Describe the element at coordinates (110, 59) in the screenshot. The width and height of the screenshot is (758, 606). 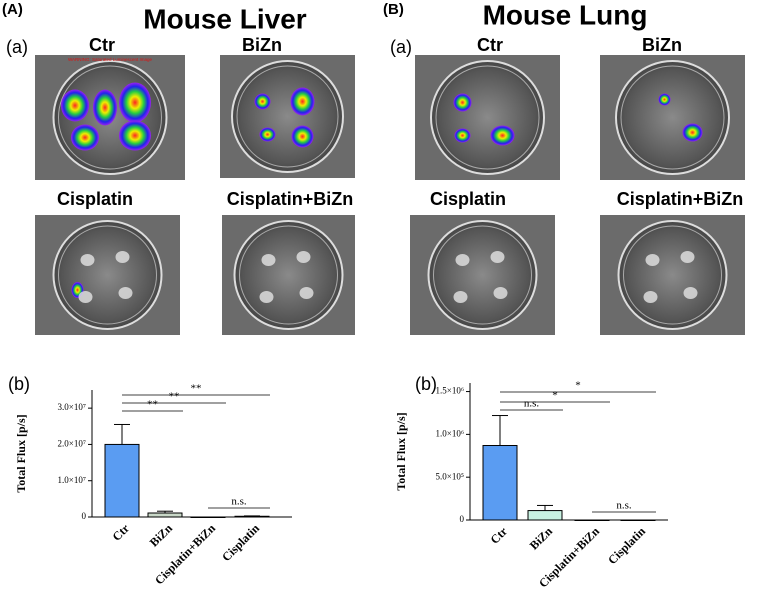
I see `image-note: WARNING: Saturated Luminescent Image` at that location.